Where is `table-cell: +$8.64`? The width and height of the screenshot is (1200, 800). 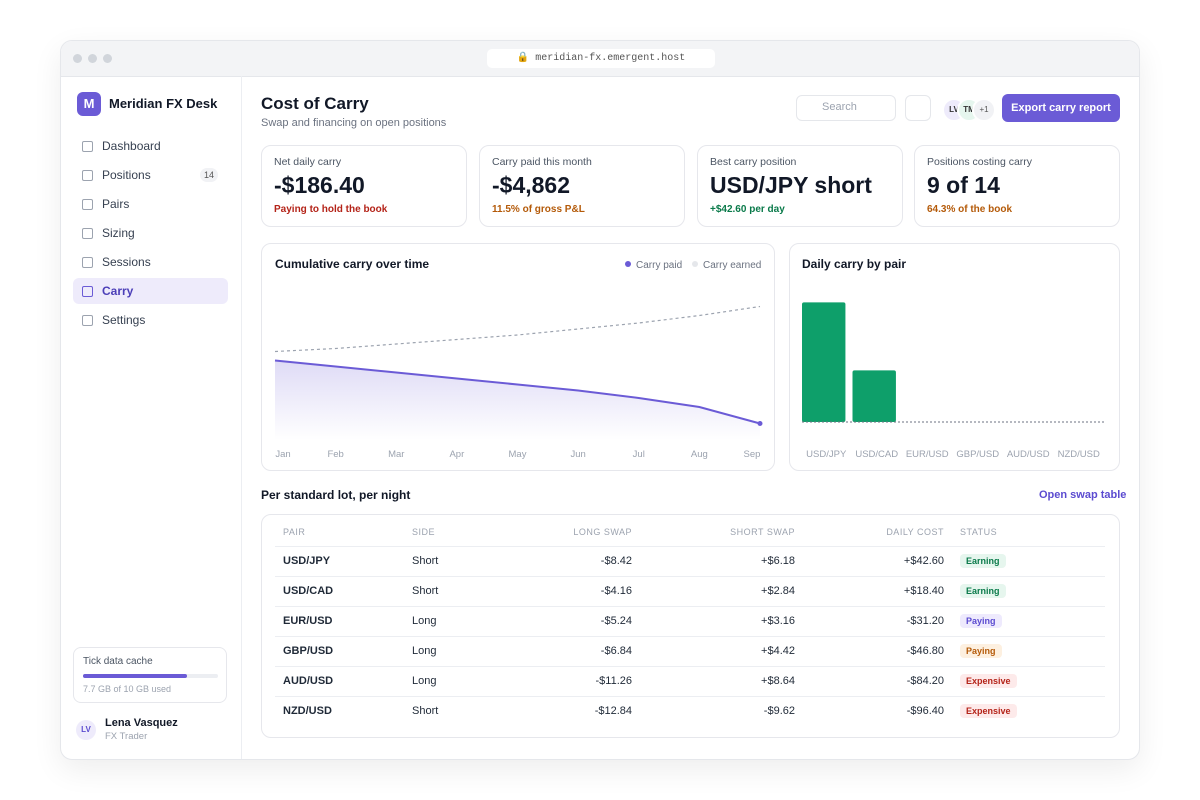
table-cell: +$8.64 is located at coordinates (778, 681).